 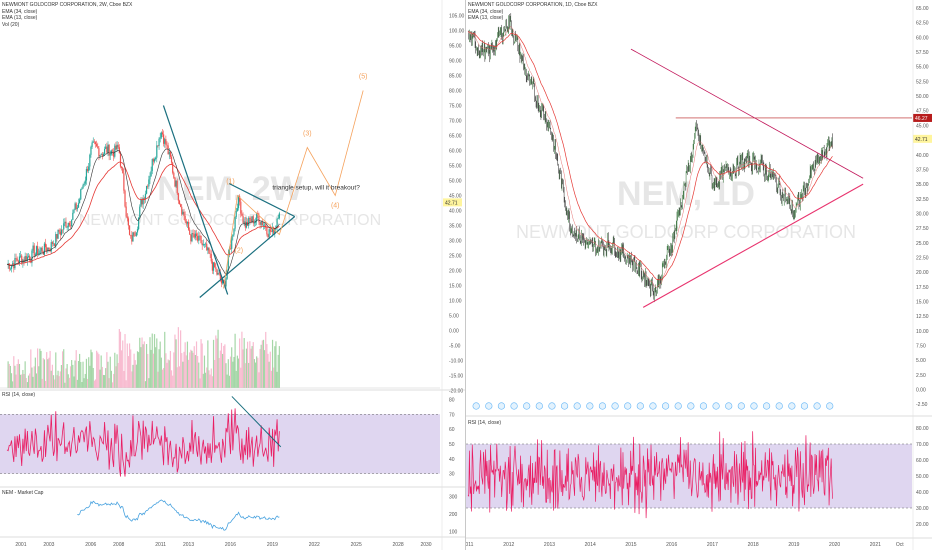 I want to click on right-time-tick: 2017, so click(x=712, y=545).